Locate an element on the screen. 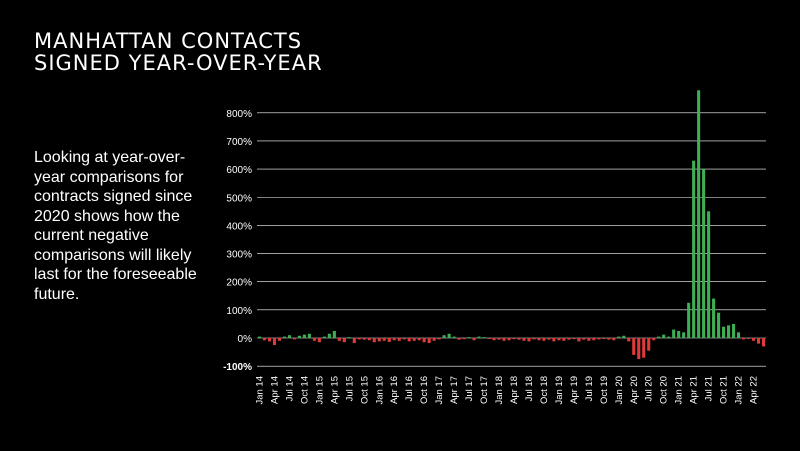 The width and height of the screenshot is (800, 451). x-tick-label: Oct 20 is located at coordinates (664, 390).